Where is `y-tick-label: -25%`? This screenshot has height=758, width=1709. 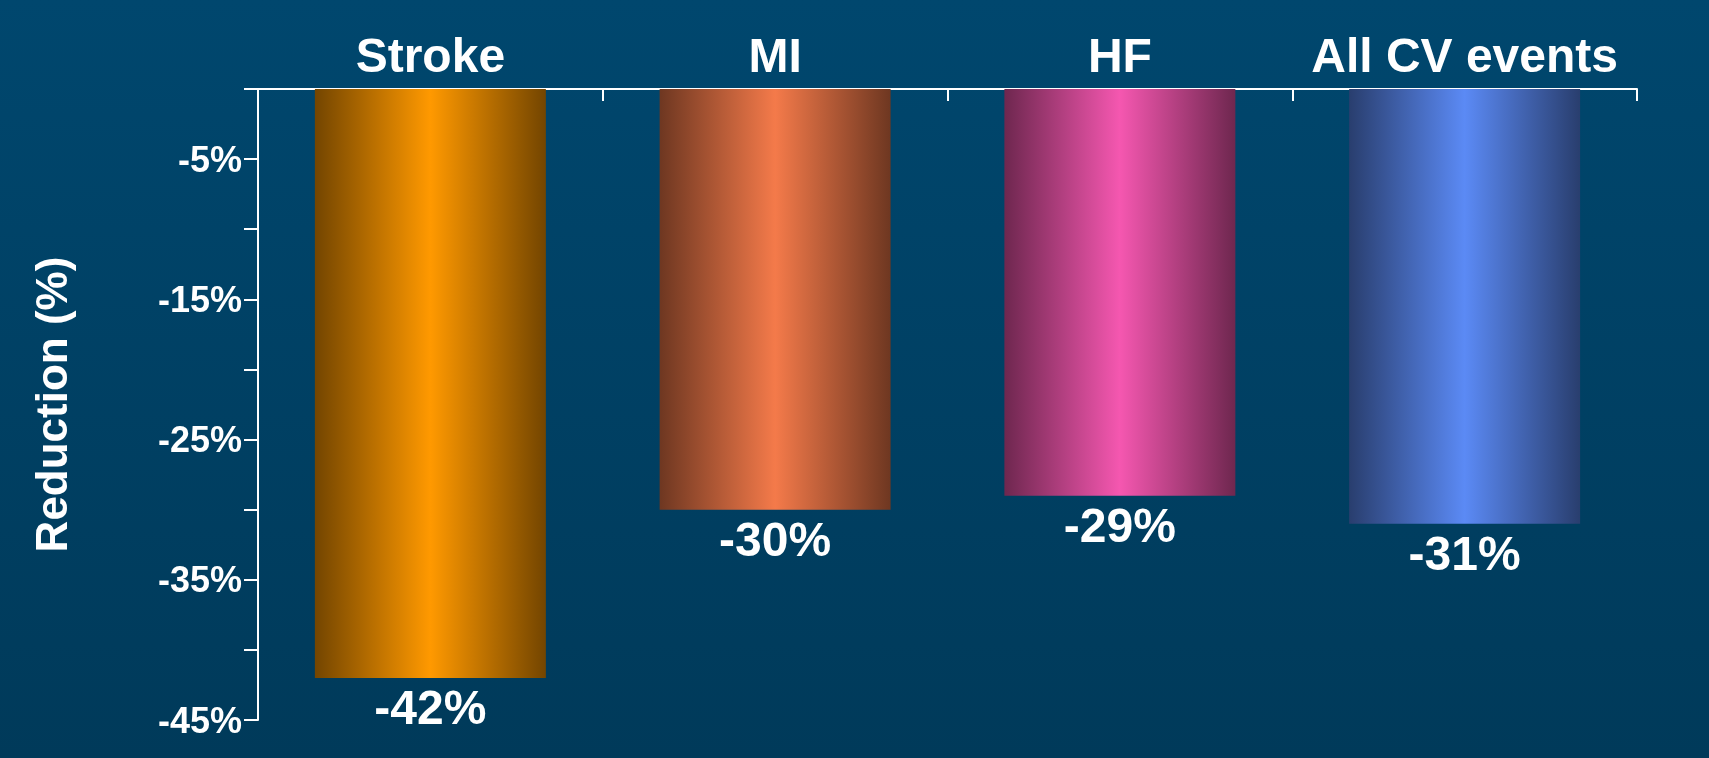 y-tick-label: -25% is located at coordinates (199, 440).